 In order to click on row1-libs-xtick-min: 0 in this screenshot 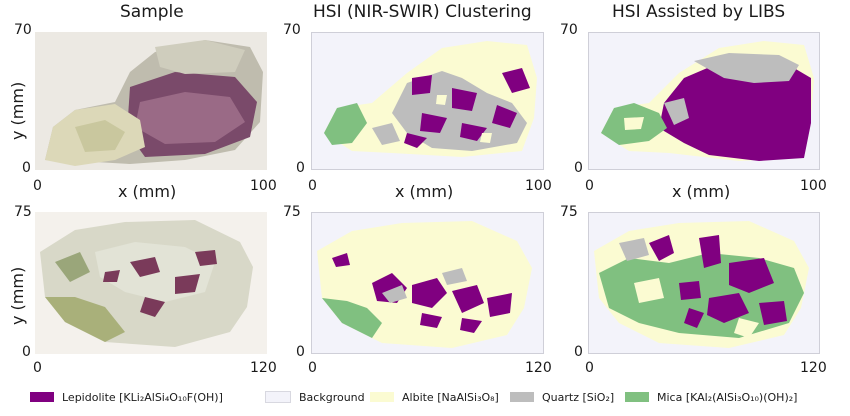, I will do `click(589, 186)`.